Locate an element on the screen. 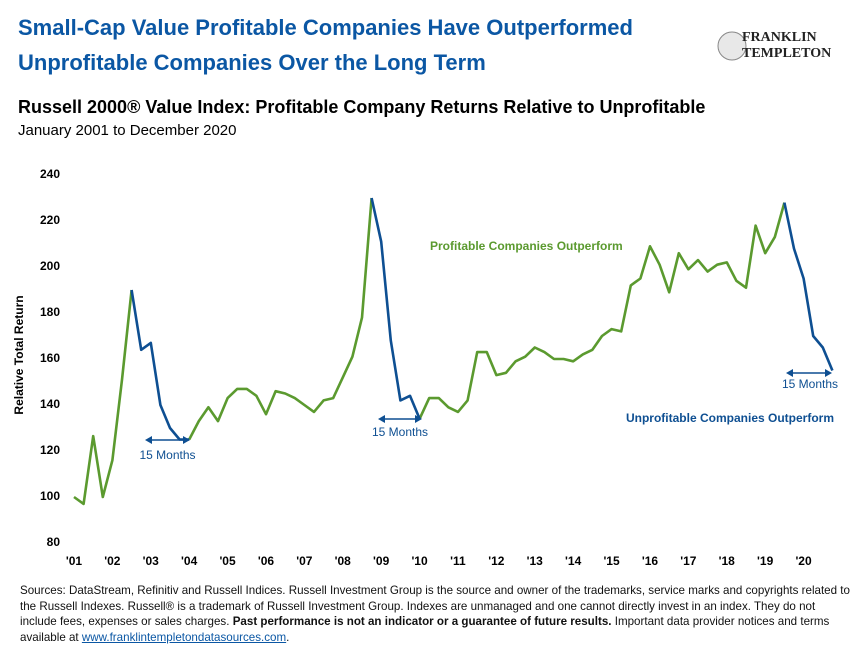 Image resolution: width=866 pixels, height=653 pixels. logo-icon is located at coordinates (732, 46).